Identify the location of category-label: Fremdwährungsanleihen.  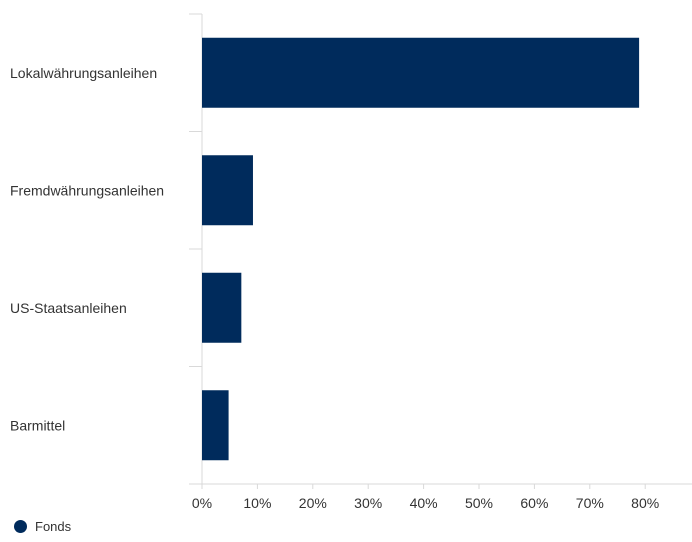
(87, 190).